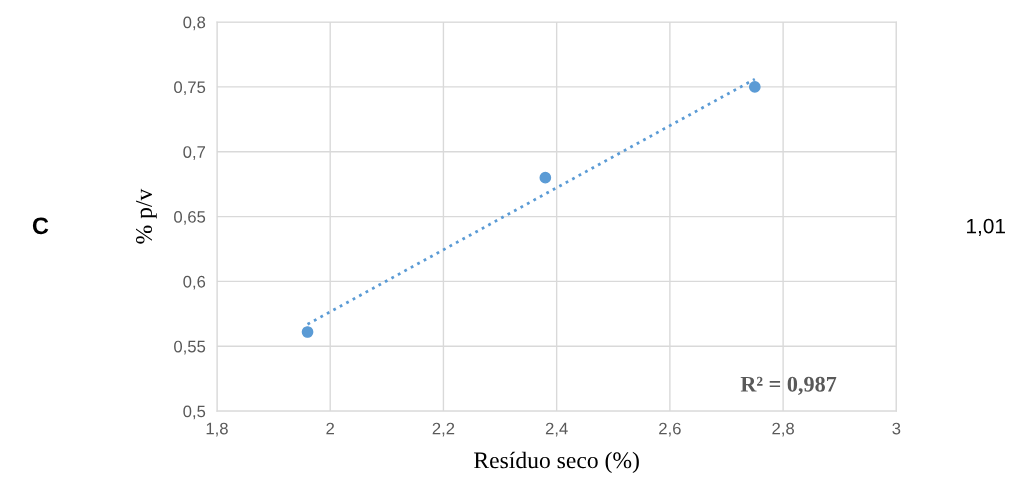 This screenshot has height=490, width=1011. Describe the element at coordinates (330, 428) in the screenshot. I see `x-tick-label: 2` at that location.